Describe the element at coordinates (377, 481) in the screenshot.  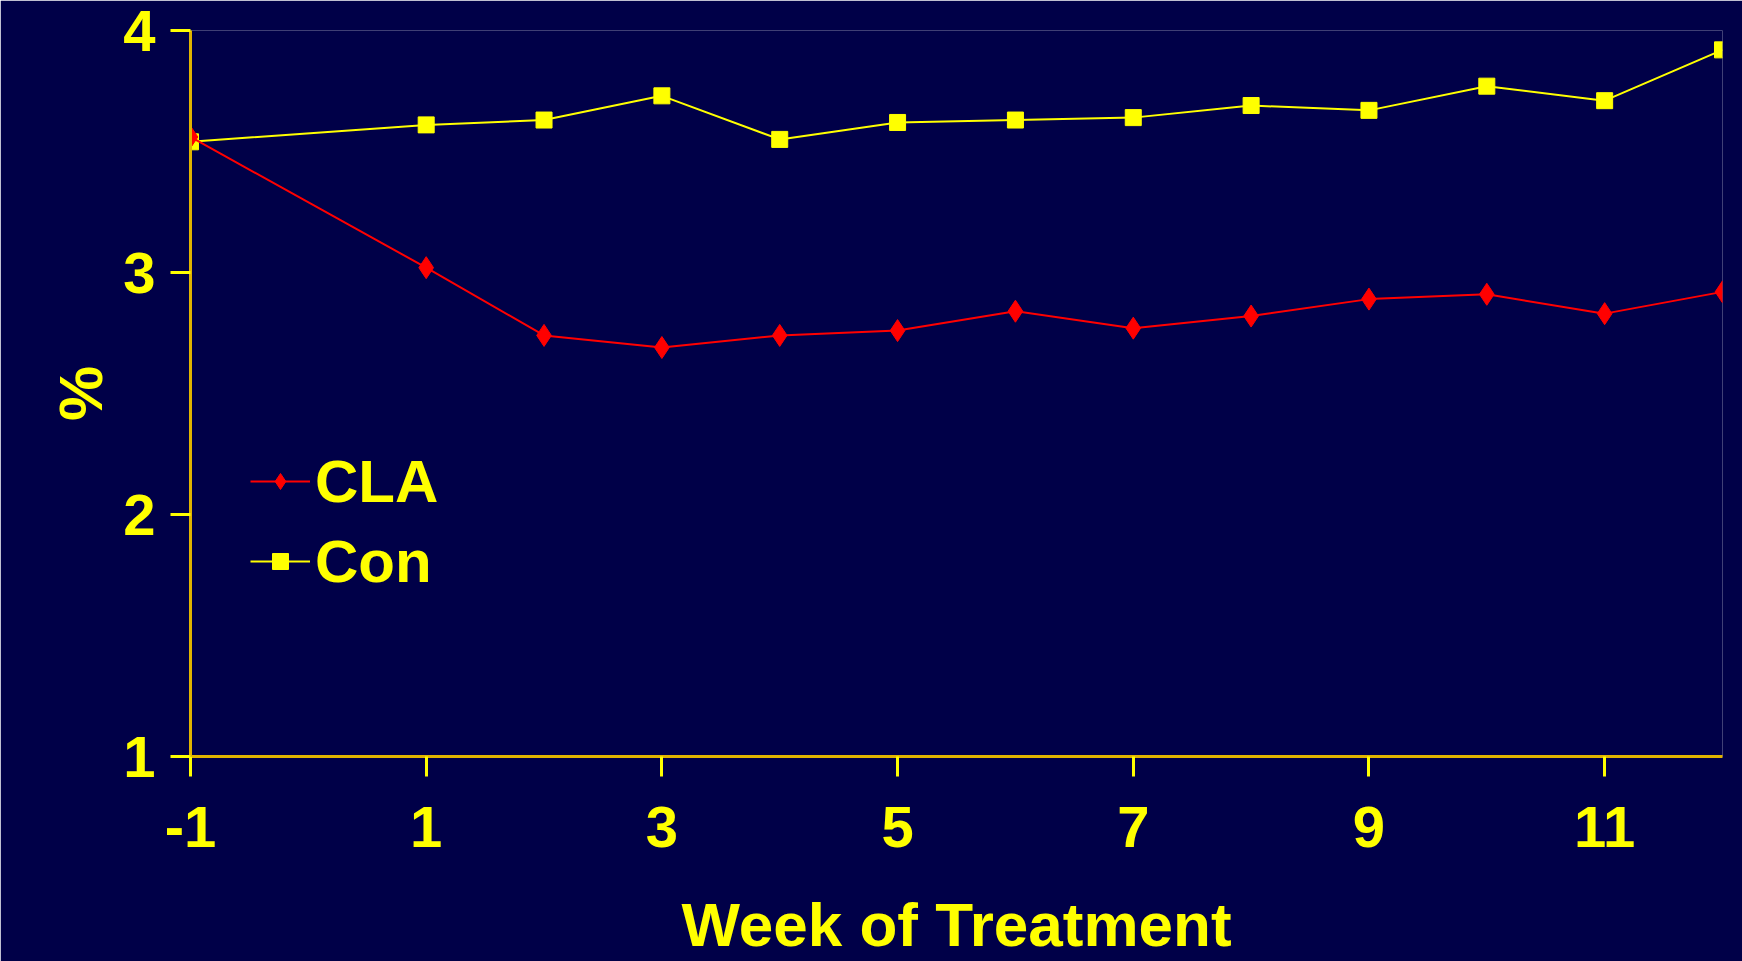
I see `legend-label: CLA` at that location.